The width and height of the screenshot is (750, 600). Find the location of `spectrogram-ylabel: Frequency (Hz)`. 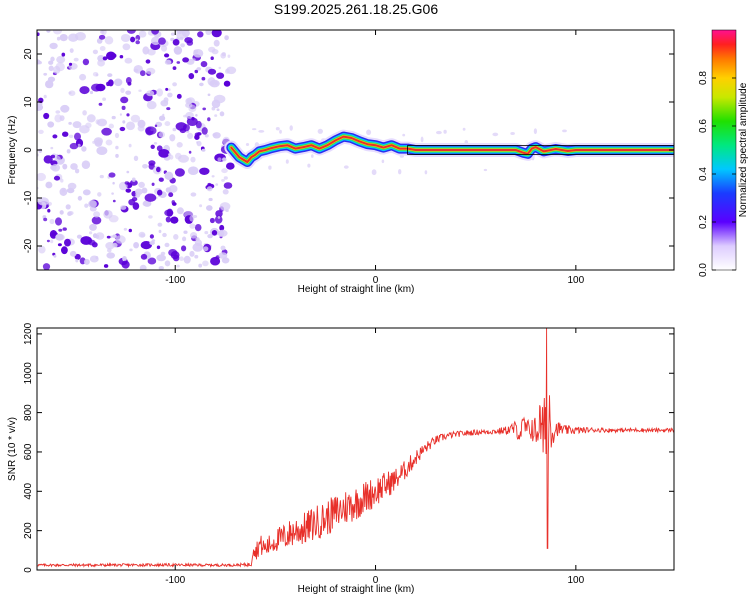

spectrogram-ylabel: Frequency (Hz) is located at coordinates (12, 150).